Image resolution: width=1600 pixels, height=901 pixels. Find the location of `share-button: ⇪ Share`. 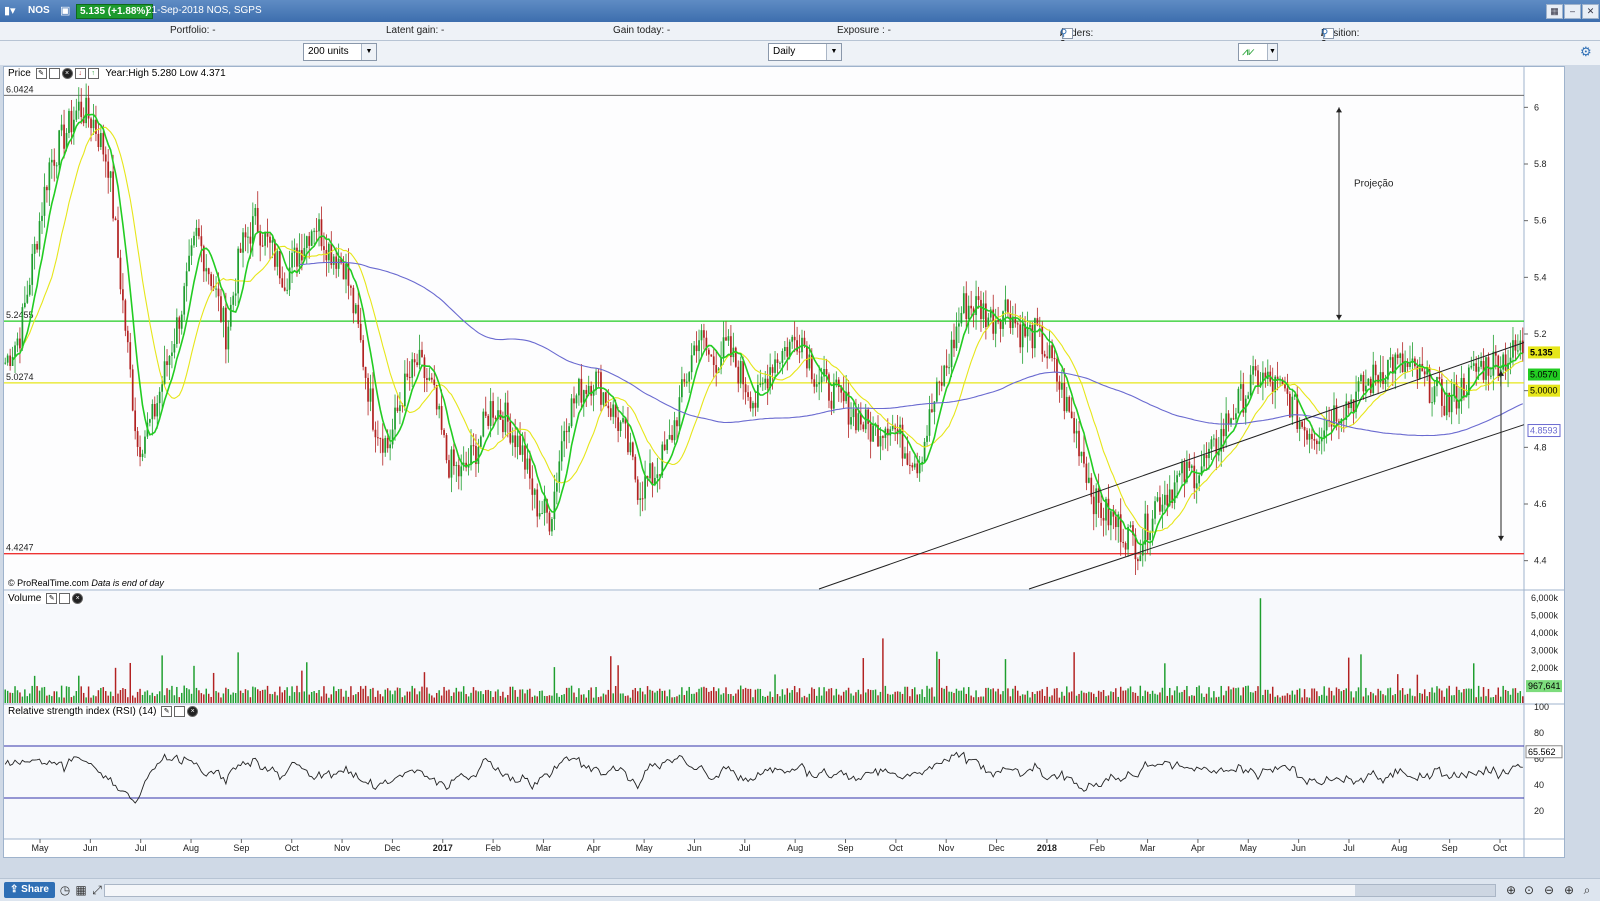

share-button: ⇪ Share is located at coordinates (29, 890).